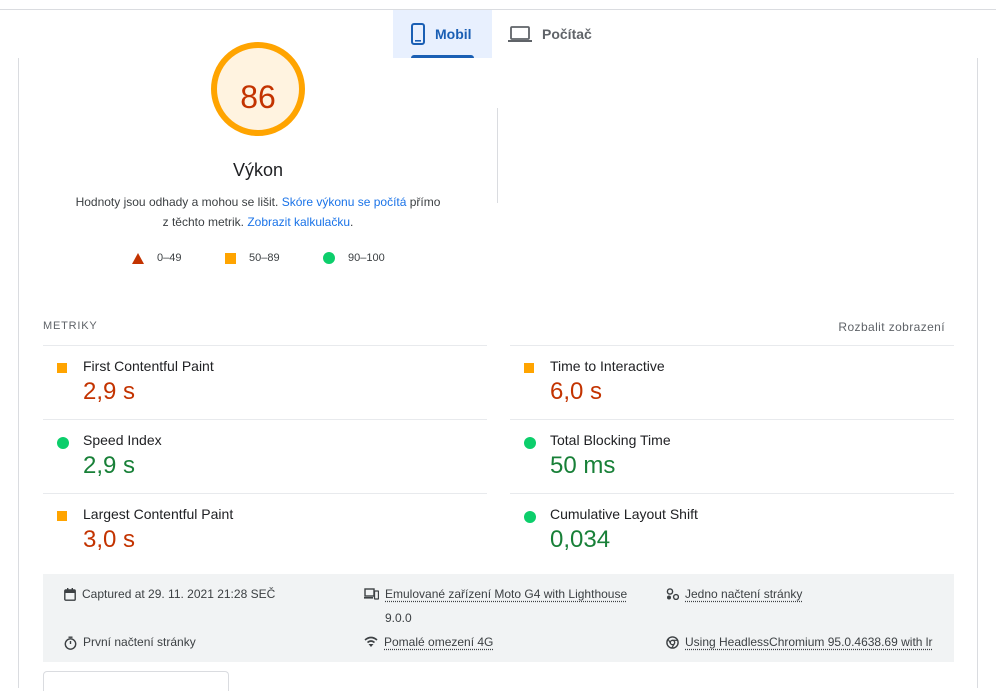 The image size is (996, 691). What do you see at coordinates (453, 34) in the screenshot?
I see `tab-mobile-label: Mobil` at bounding box center [453, 34].